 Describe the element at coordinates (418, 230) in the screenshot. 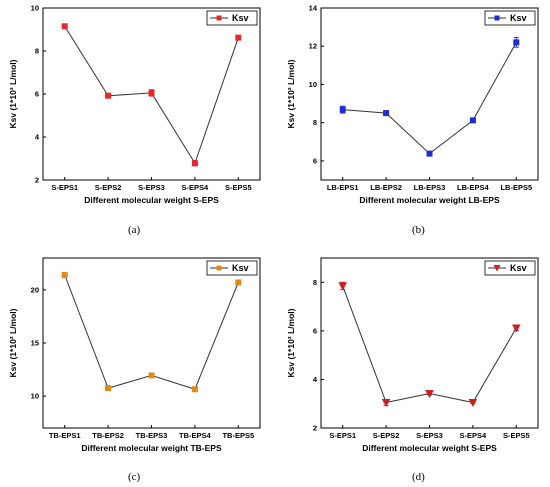

I see `caption-b: (b)` at that location.